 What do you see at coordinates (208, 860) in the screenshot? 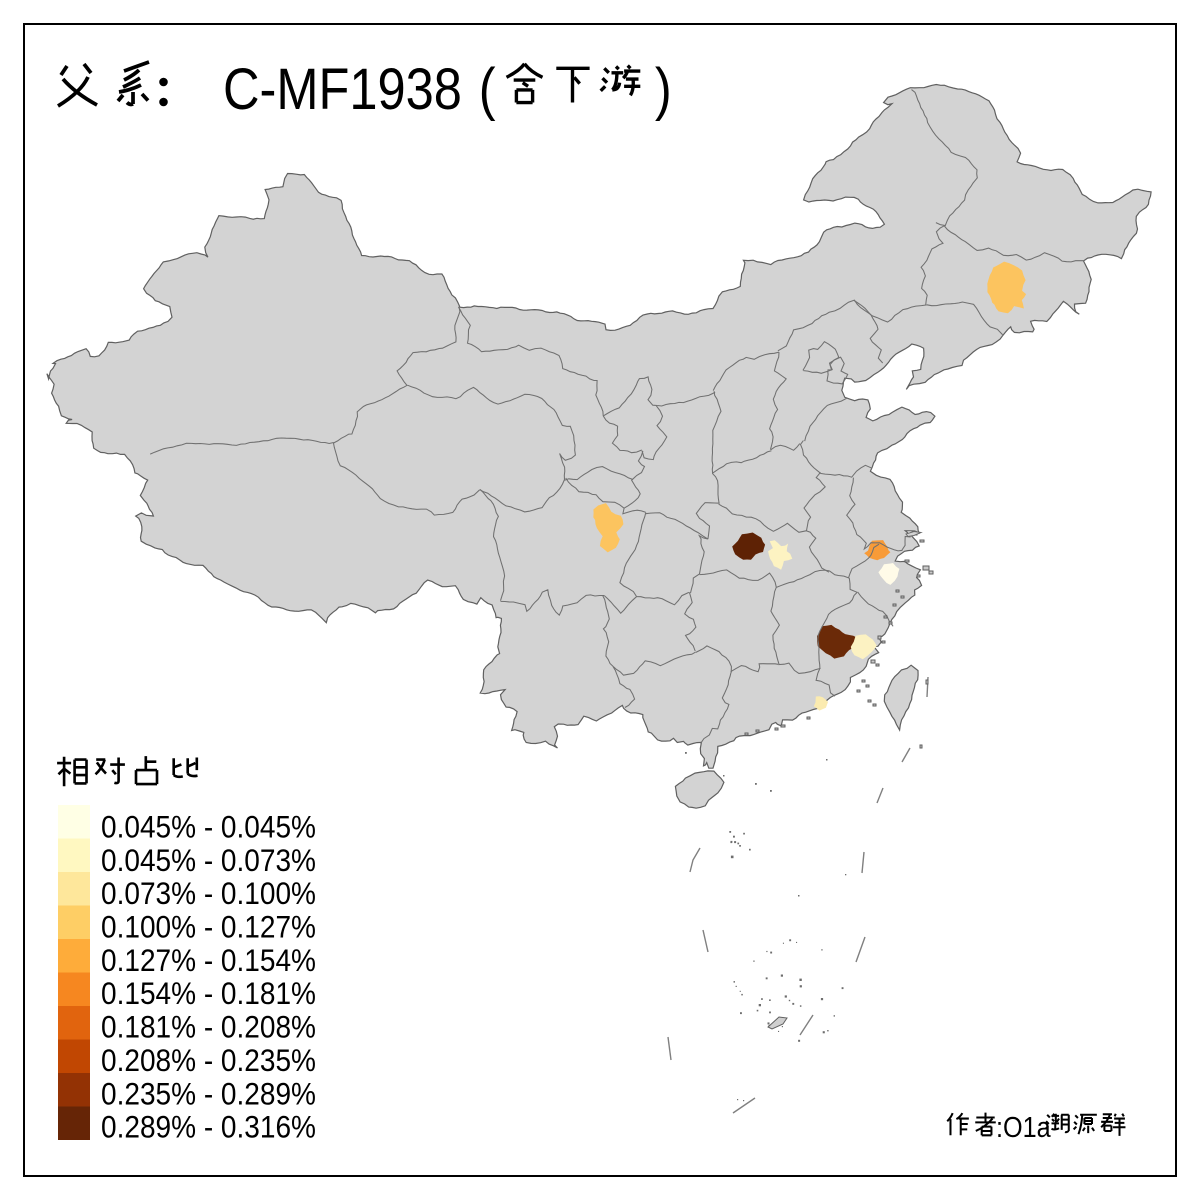
I see `svg-text: 0.045% - 0.073%` at bounding box center [208, 860].